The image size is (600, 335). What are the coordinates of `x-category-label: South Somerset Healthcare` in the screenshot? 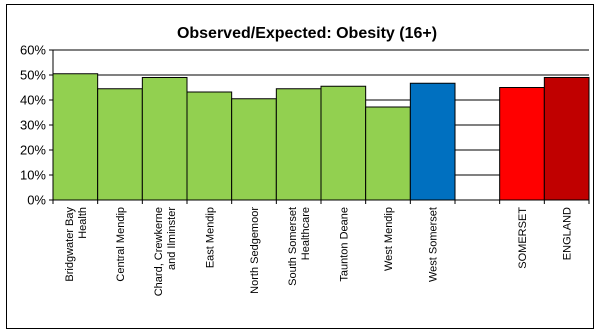 It's located at (299, 246).